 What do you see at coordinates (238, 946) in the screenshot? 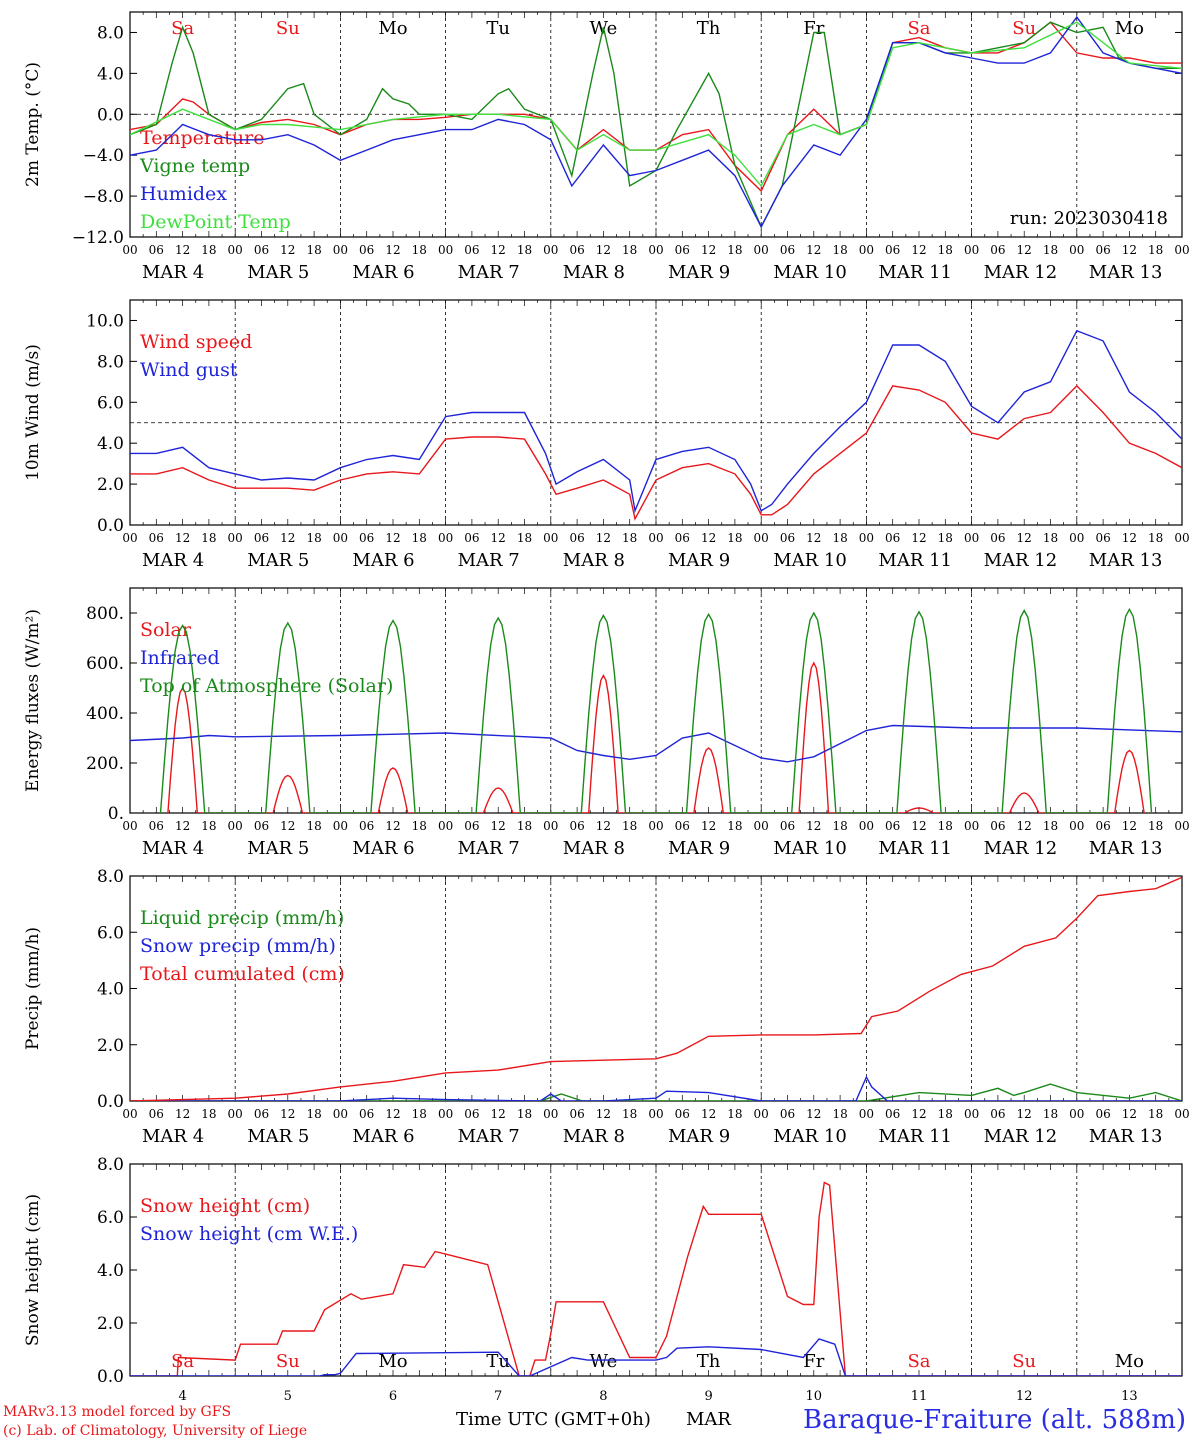
I see `legend-entry: Snow precip (mm/h)` at bounding box center [238, 946].